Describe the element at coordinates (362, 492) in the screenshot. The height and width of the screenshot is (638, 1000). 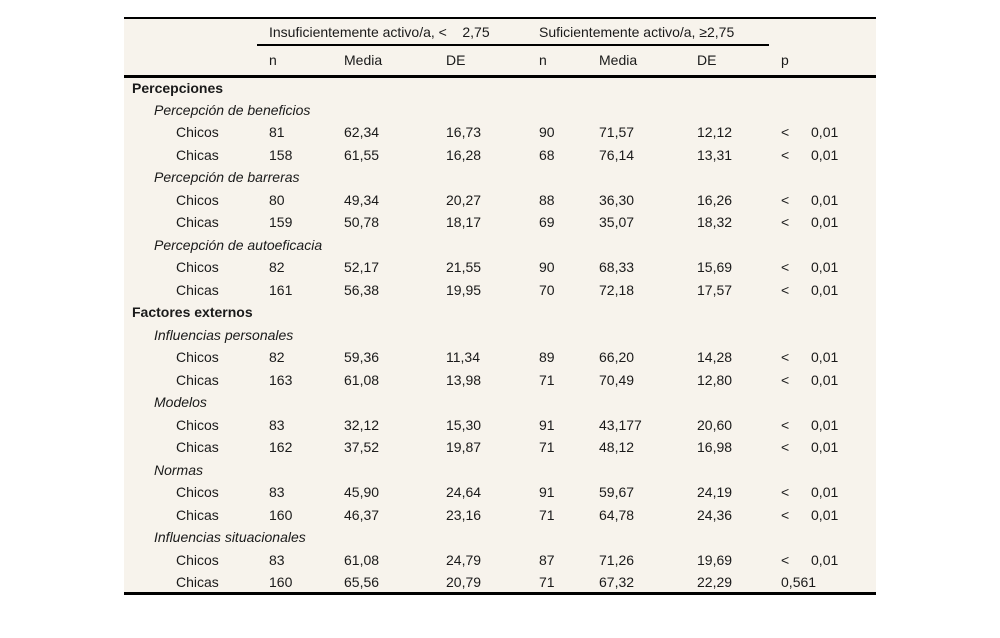
I see `cell-media-insufficient: 45,90` at that location.